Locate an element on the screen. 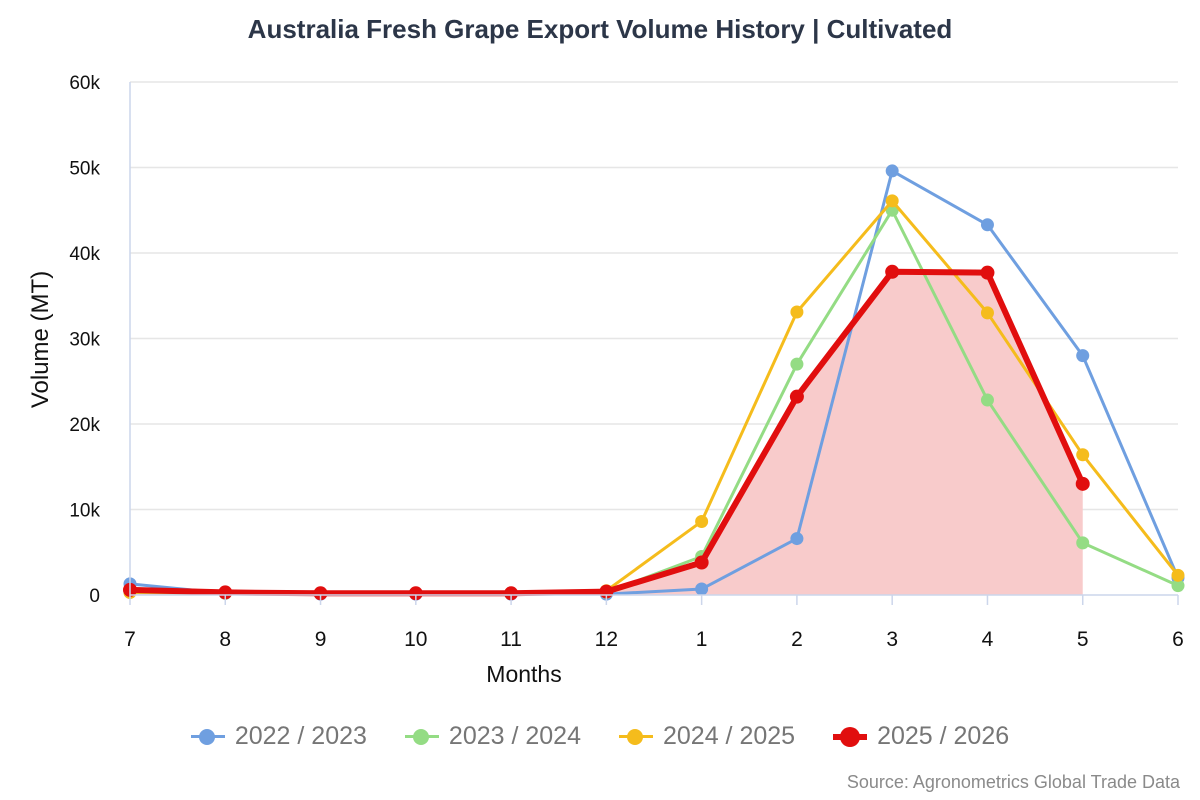 Image resolution: width=1200 pixels, height=800 pixels. x-axis-title: Months is located at coordinates (523, 674).